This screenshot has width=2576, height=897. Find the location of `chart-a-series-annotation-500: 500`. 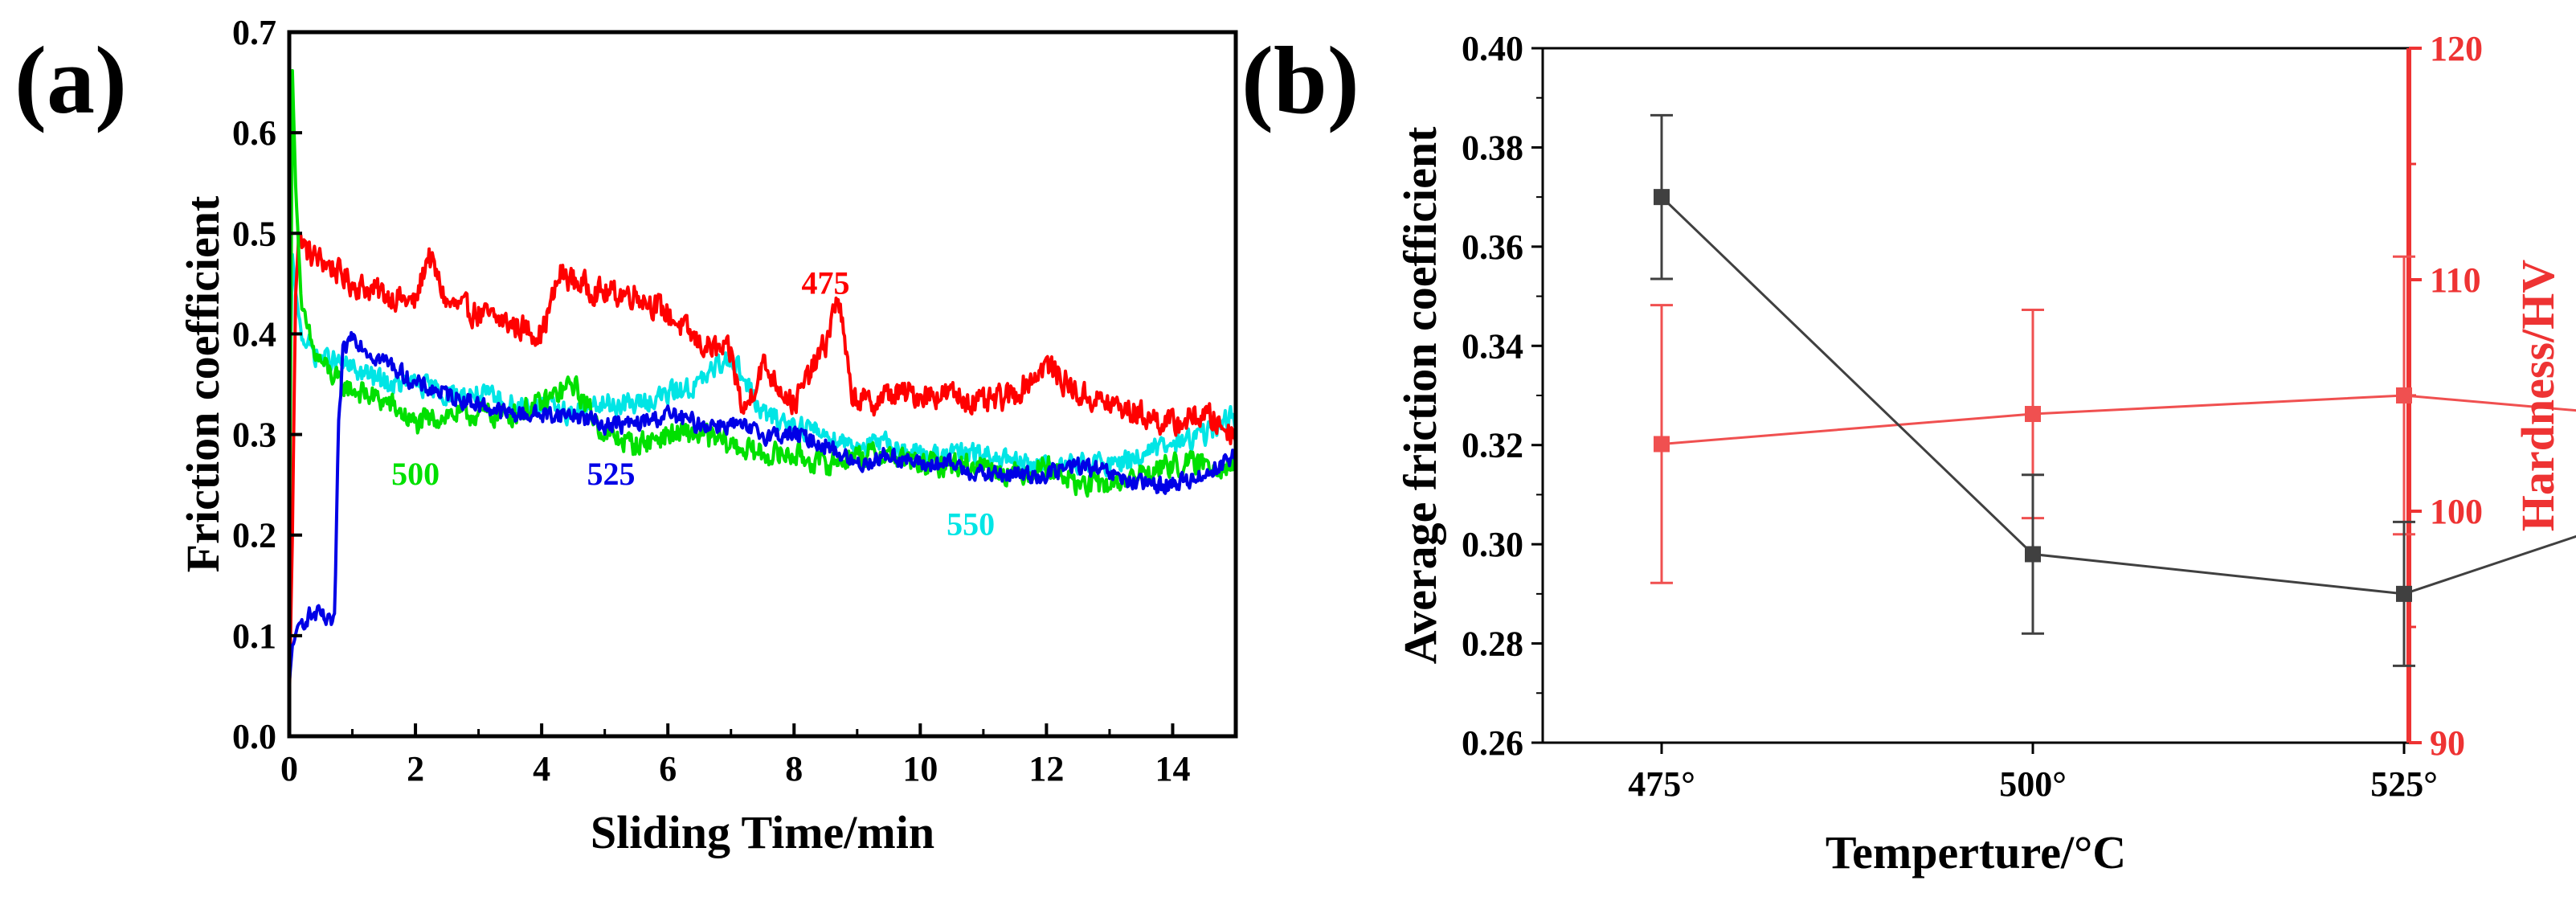

chart-a-series-annotation-500: 500 is located at coordinates (415, 474).